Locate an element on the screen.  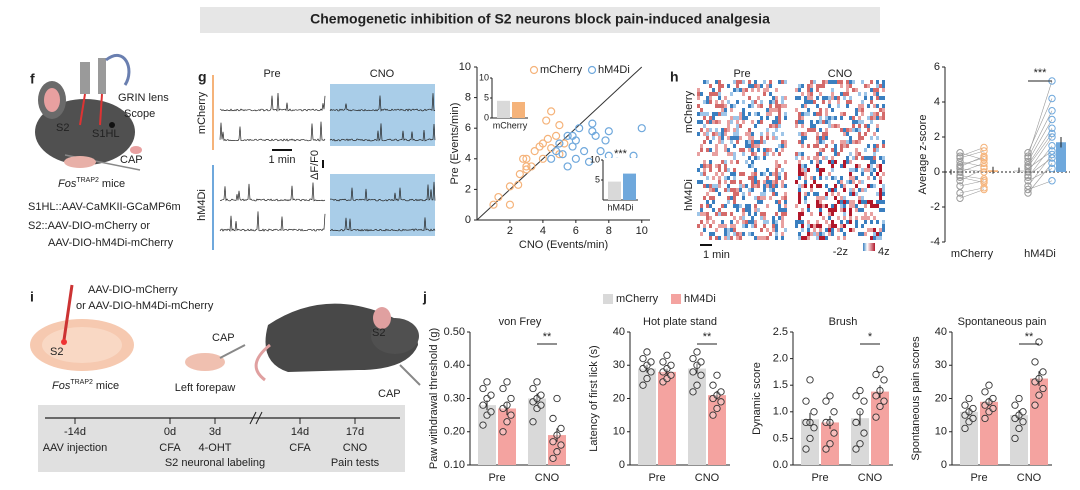
timeline-box is located at coordinates (221, 438).